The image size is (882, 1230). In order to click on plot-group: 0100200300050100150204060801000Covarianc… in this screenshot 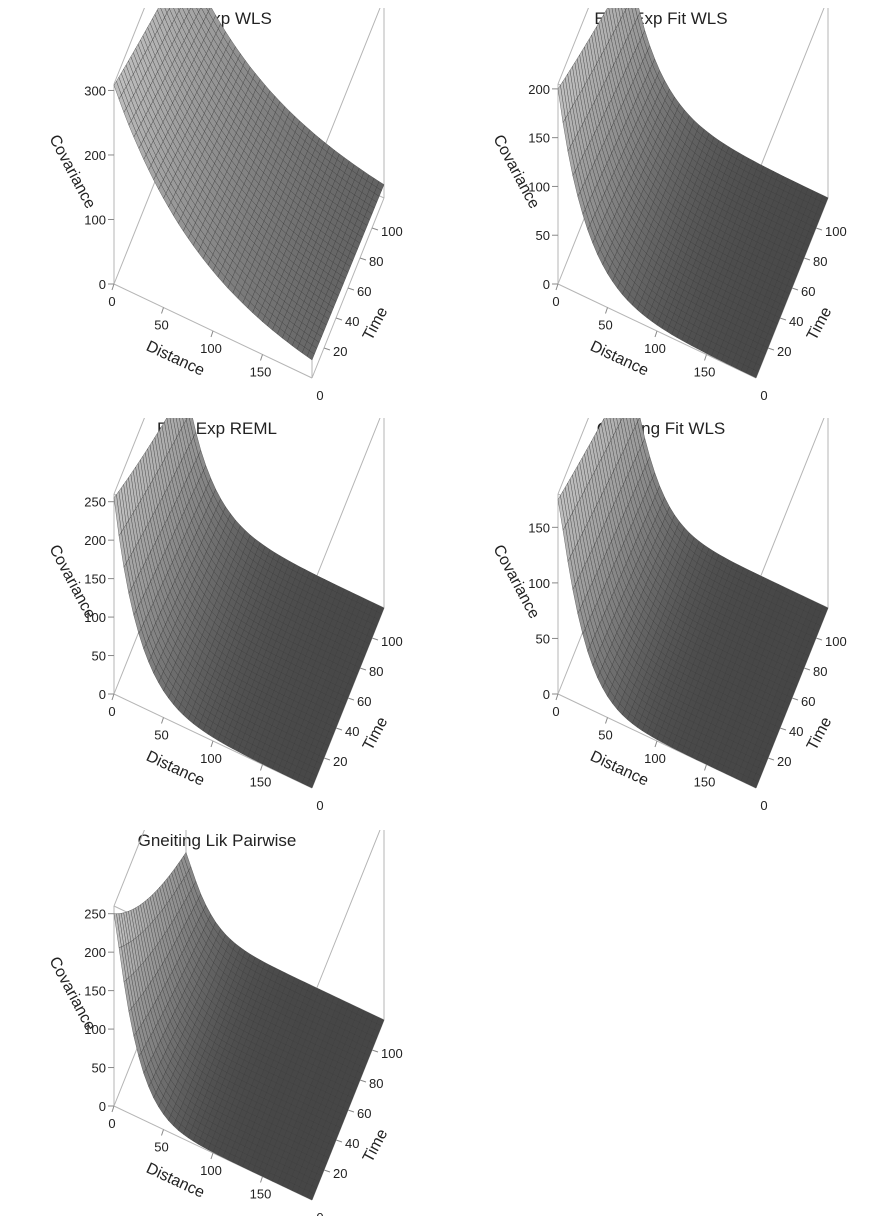, I will do `click(223, 205)`.